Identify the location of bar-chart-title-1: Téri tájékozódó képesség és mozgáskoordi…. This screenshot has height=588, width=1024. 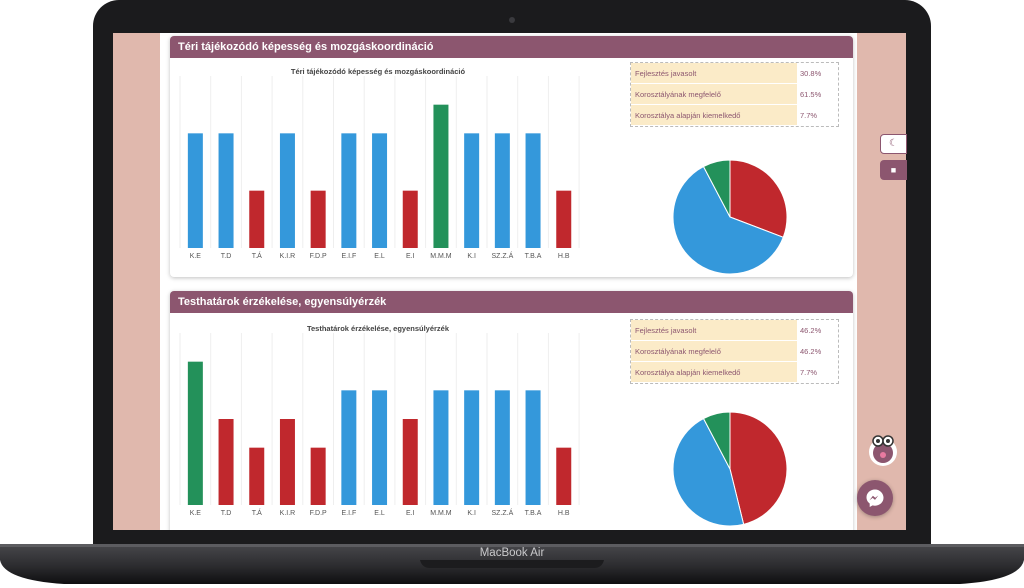
(378, 71).